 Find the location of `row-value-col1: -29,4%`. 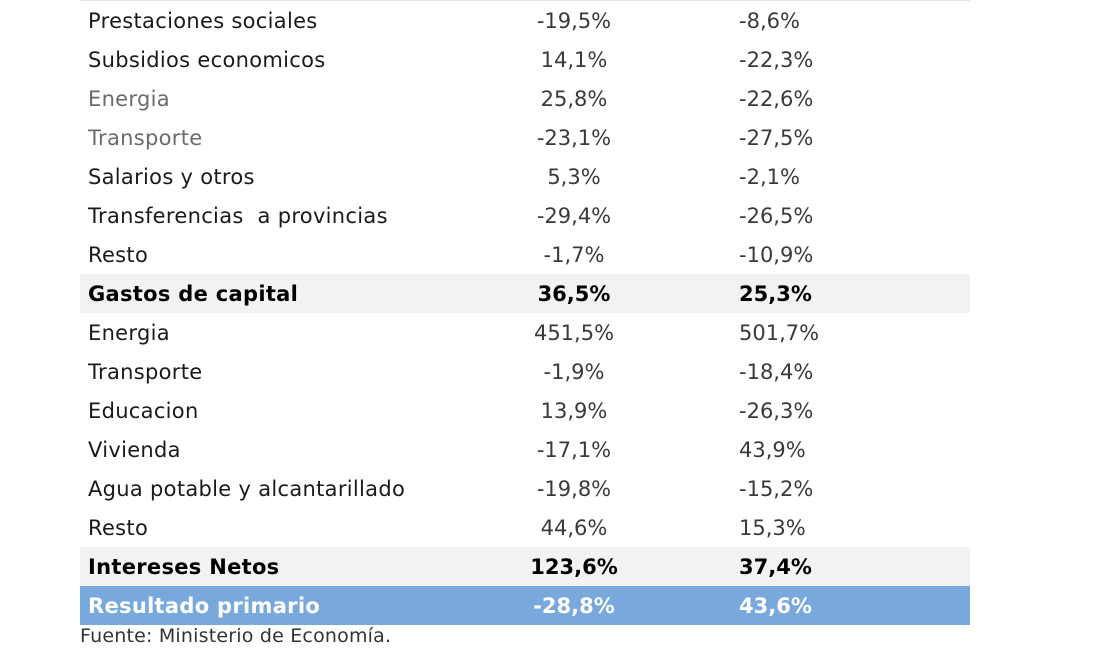

row-value-col1: -29,4% is located at coordinates (574, 215).